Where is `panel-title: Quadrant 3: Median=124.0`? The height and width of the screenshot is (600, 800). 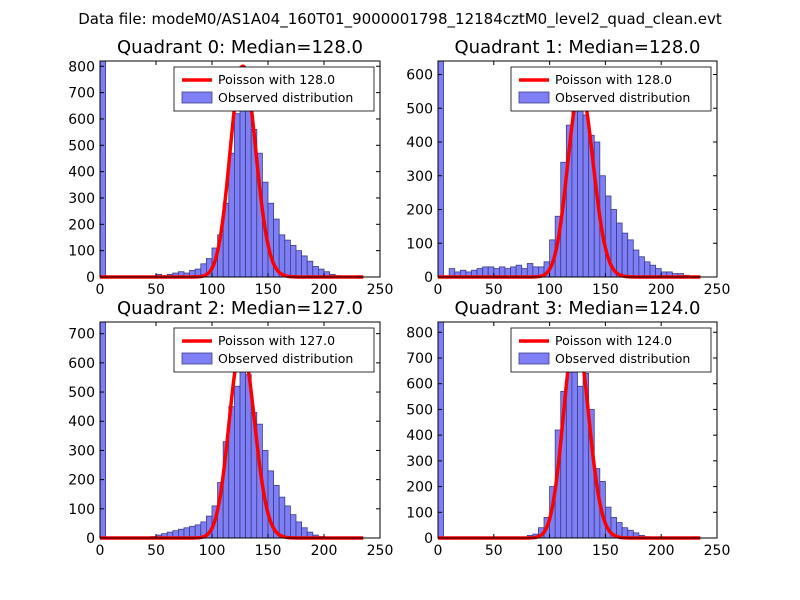
panel-title: Quadrant 3: Median=124.0 is located at coordinates (578, 308).